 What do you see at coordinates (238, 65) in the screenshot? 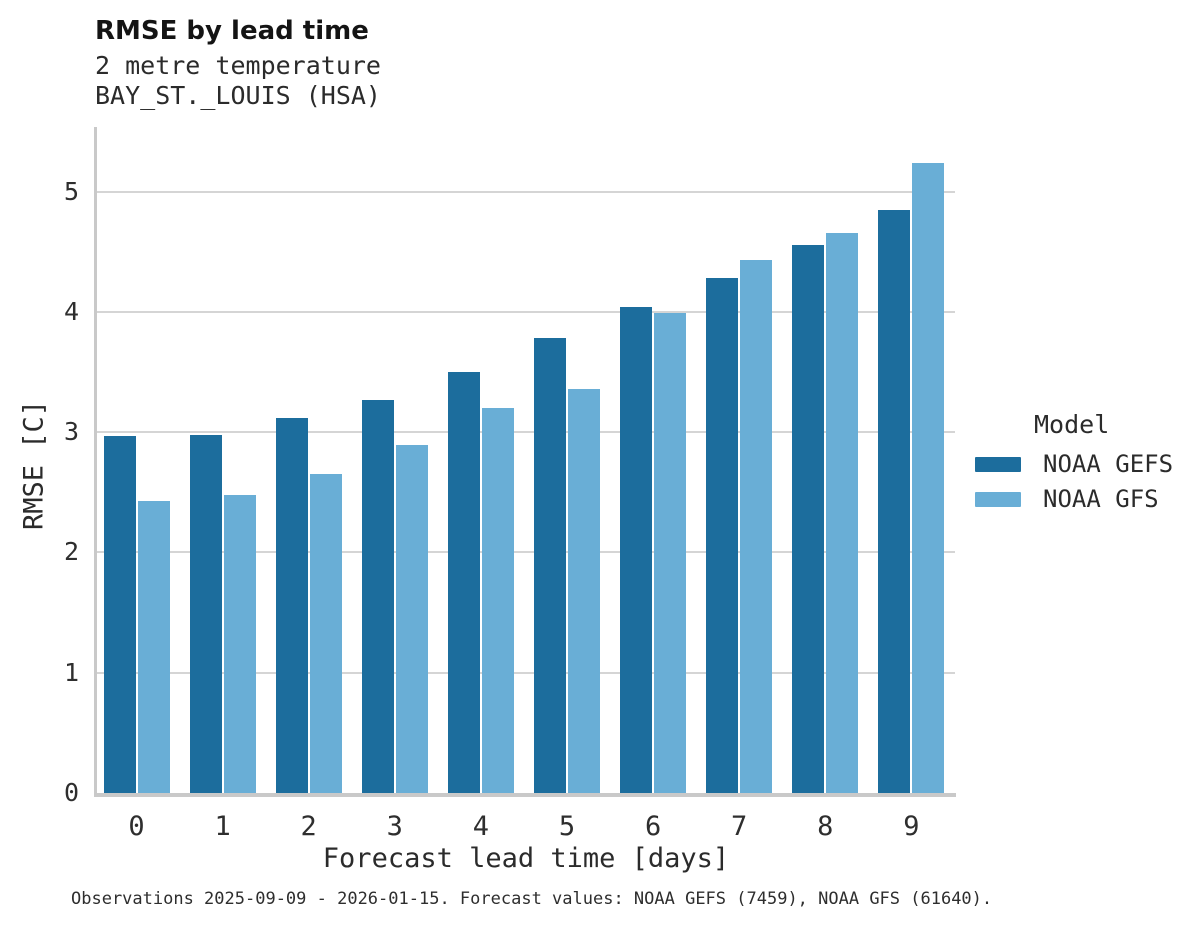
I see `chart-subtitle-variable: 2 metre temperature` at bounding box center [238, 65].